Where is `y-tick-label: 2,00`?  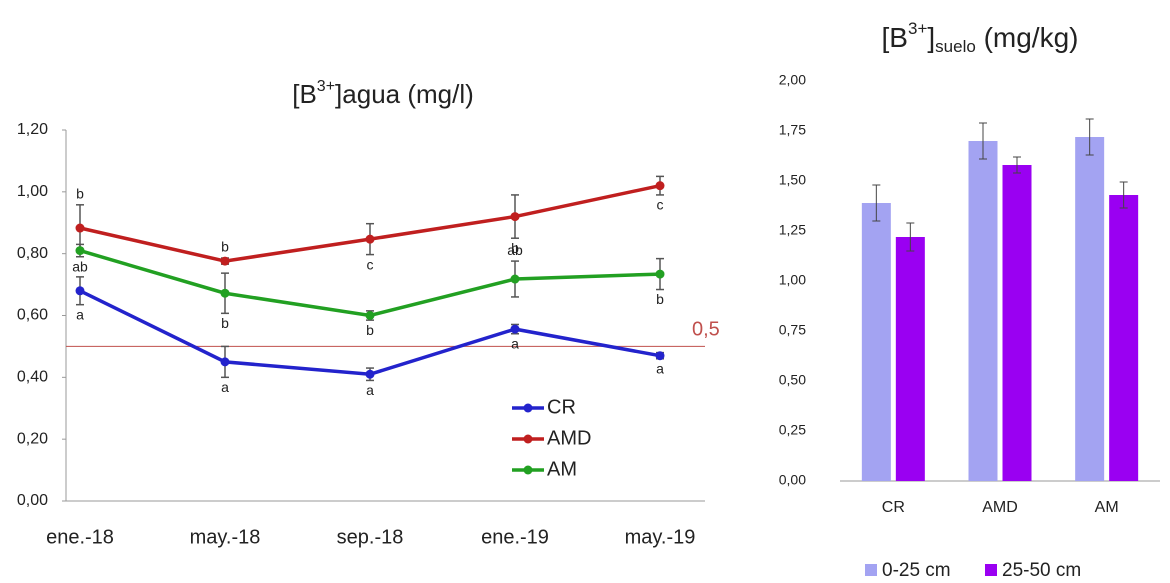 y-tick-label: 2,00 is located at coordinates (792, 80).